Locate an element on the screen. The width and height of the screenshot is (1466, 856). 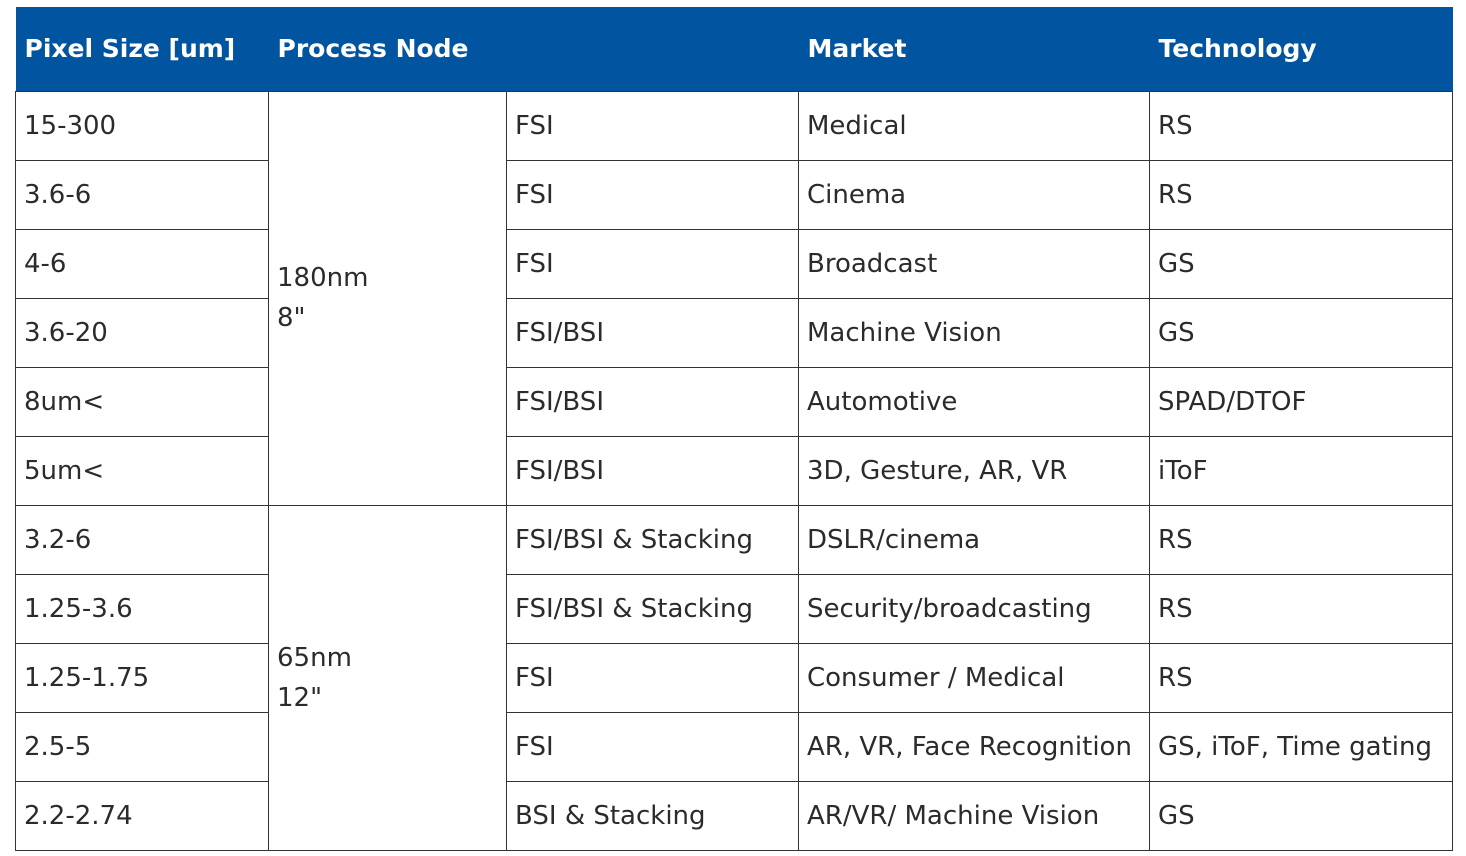
process-node-label: 65nm is located at coordinates (314, 657).